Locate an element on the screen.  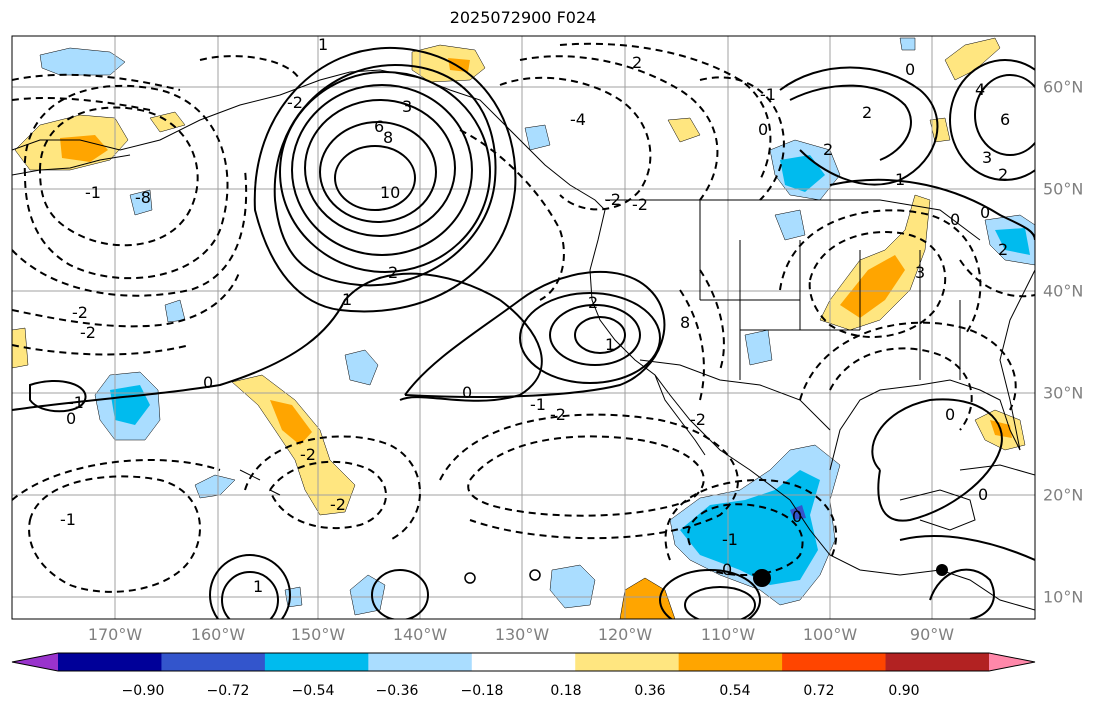
contour-label-2h: -2 is located at coordinates (558, 414).